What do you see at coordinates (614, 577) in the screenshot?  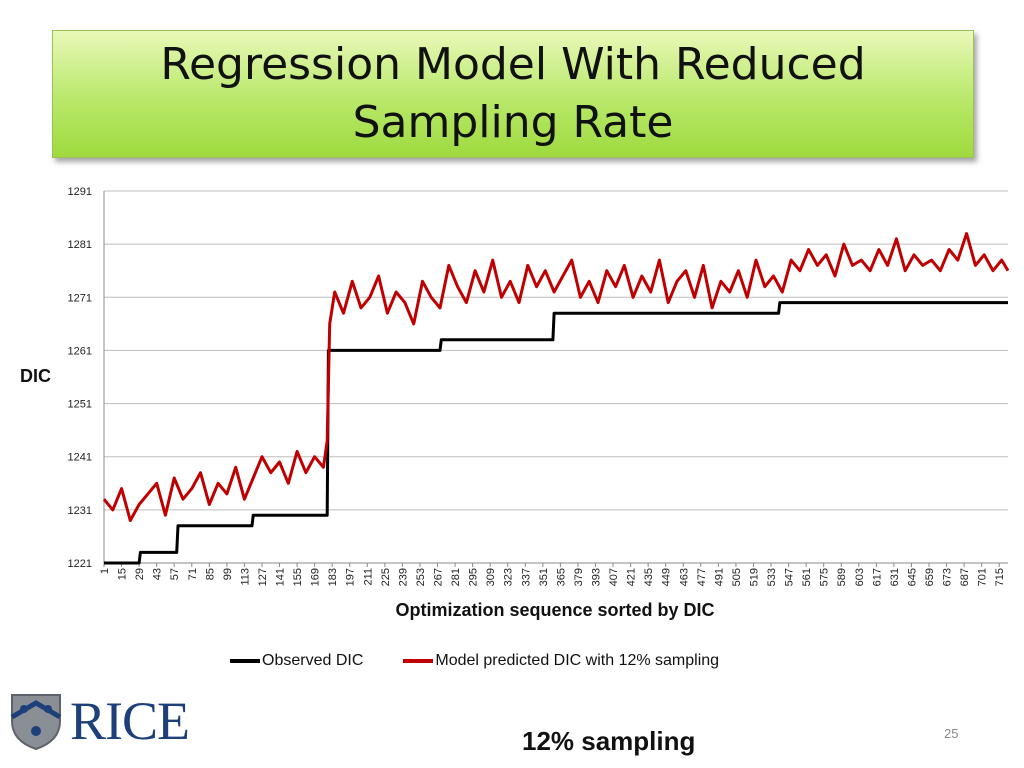 I see `x-tick-label: 407` at bounding box center [614, 577].